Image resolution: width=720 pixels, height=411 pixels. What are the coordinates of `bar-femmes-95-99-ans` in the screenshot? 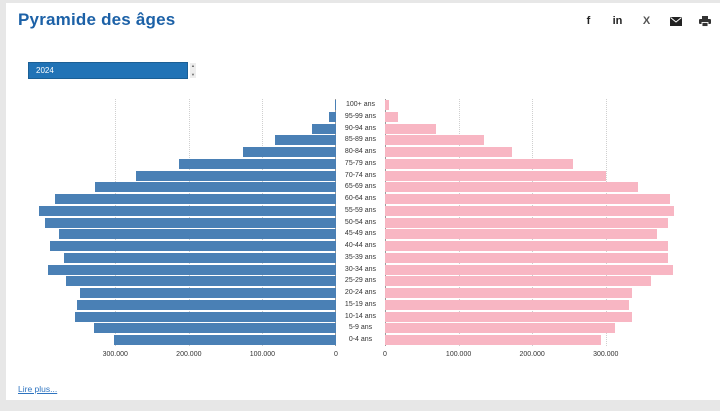 It's located at (392, 116).